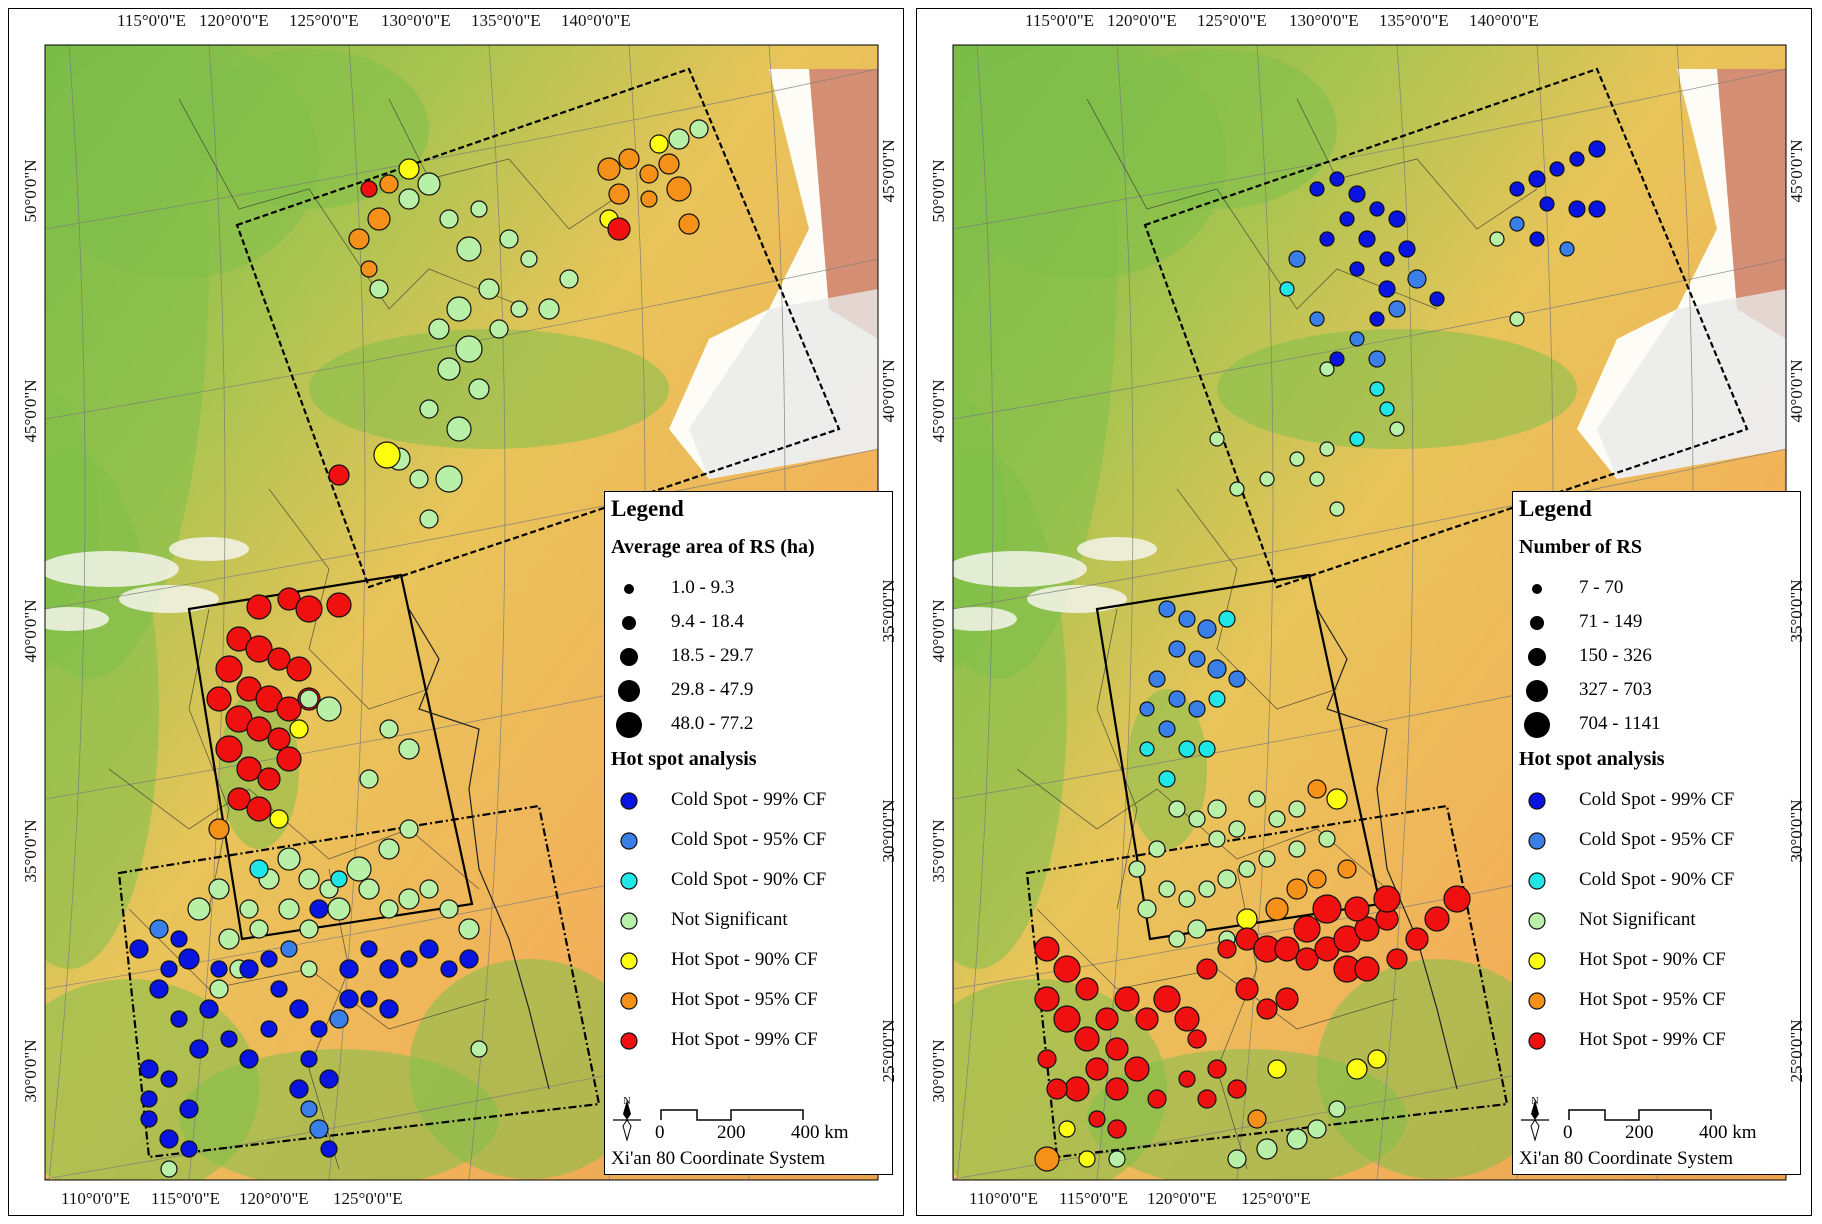  Describe the element at coordinates (1414, 20) in the screenshot. I see `coordinate-tick-label: 135°0'0"E` at that location.